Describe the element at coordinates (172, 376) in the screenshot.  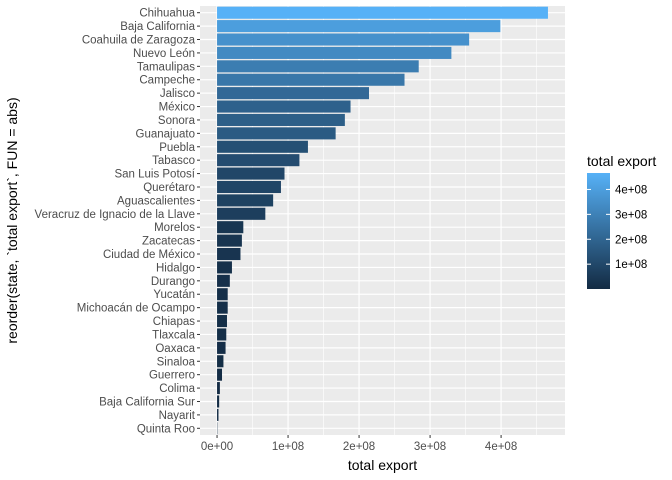
I see `y-tick-label: Guerrero` at that location.